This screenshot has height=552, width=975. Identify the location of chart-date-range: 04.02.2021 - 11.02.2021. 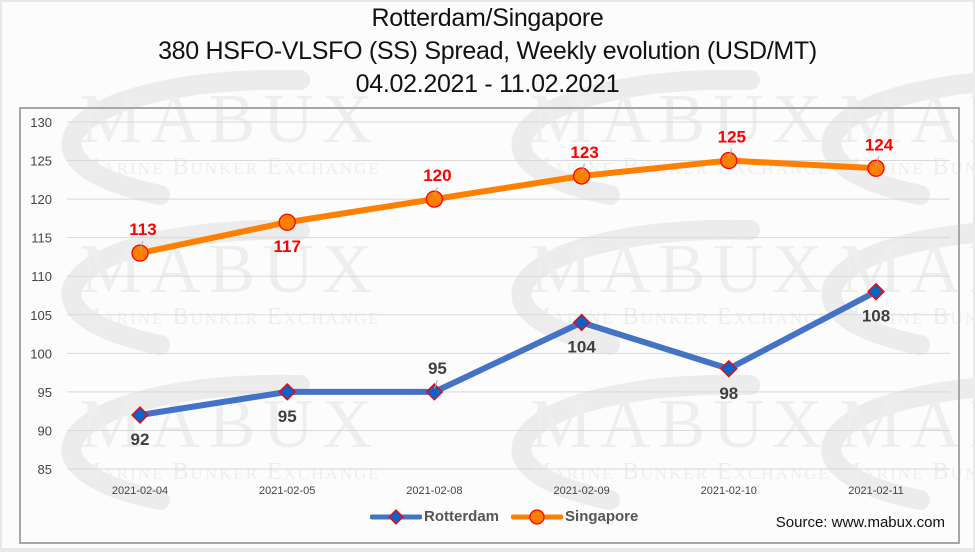
(487, 84).